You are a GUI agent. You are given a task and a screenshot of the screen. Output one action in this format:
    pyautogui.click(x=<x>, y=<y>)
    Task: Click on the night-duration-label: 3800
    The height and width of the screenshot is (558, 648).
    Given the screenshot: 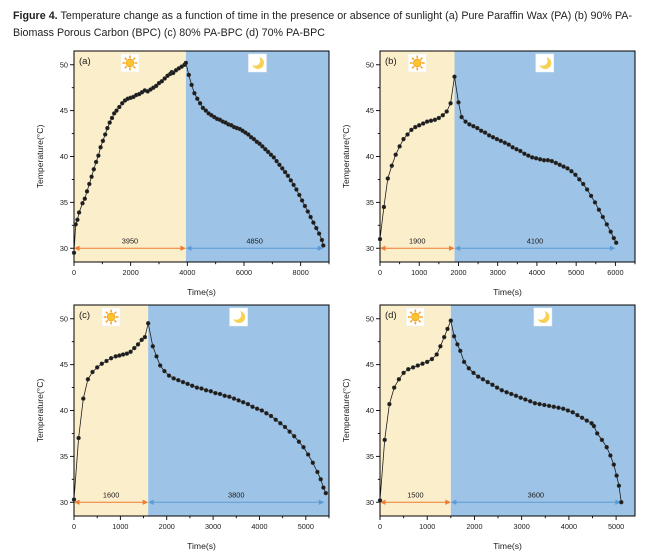 What is the action you would take?
    pyautogui.click(x=236, y=495)
    